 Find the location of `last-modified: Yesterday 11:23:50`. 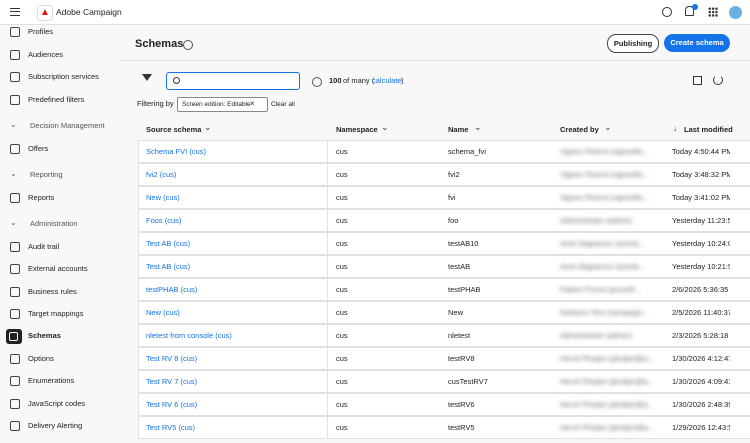

last-modified: Yesterday 11:23:50 is located at coordinates (701, 220).